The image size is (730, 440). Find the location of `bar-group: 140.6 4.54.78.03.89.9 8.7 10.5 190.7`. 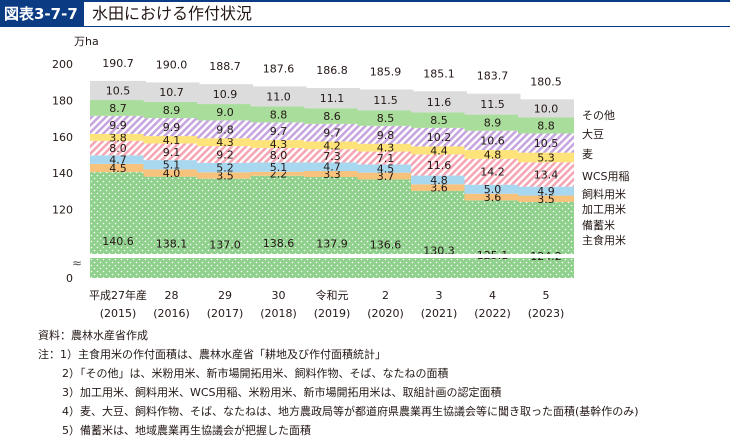

bar-group: 140.6 4.54.78.03.89.9 8.7 10.5 190.7 is located at coordinates (118, 167).